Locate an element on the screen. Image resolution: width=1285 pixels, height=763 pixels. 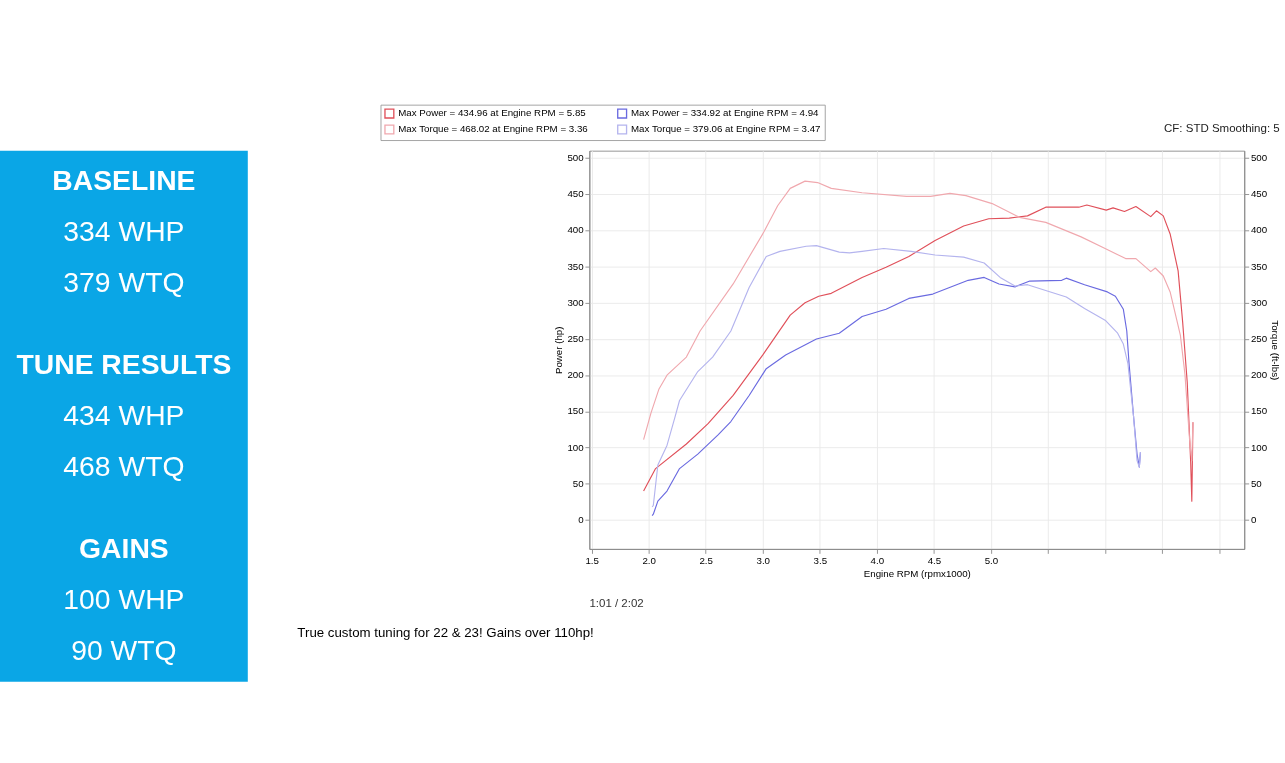
text: CF: STD Smoothing: 5 is located at coordinates (1222, 128).